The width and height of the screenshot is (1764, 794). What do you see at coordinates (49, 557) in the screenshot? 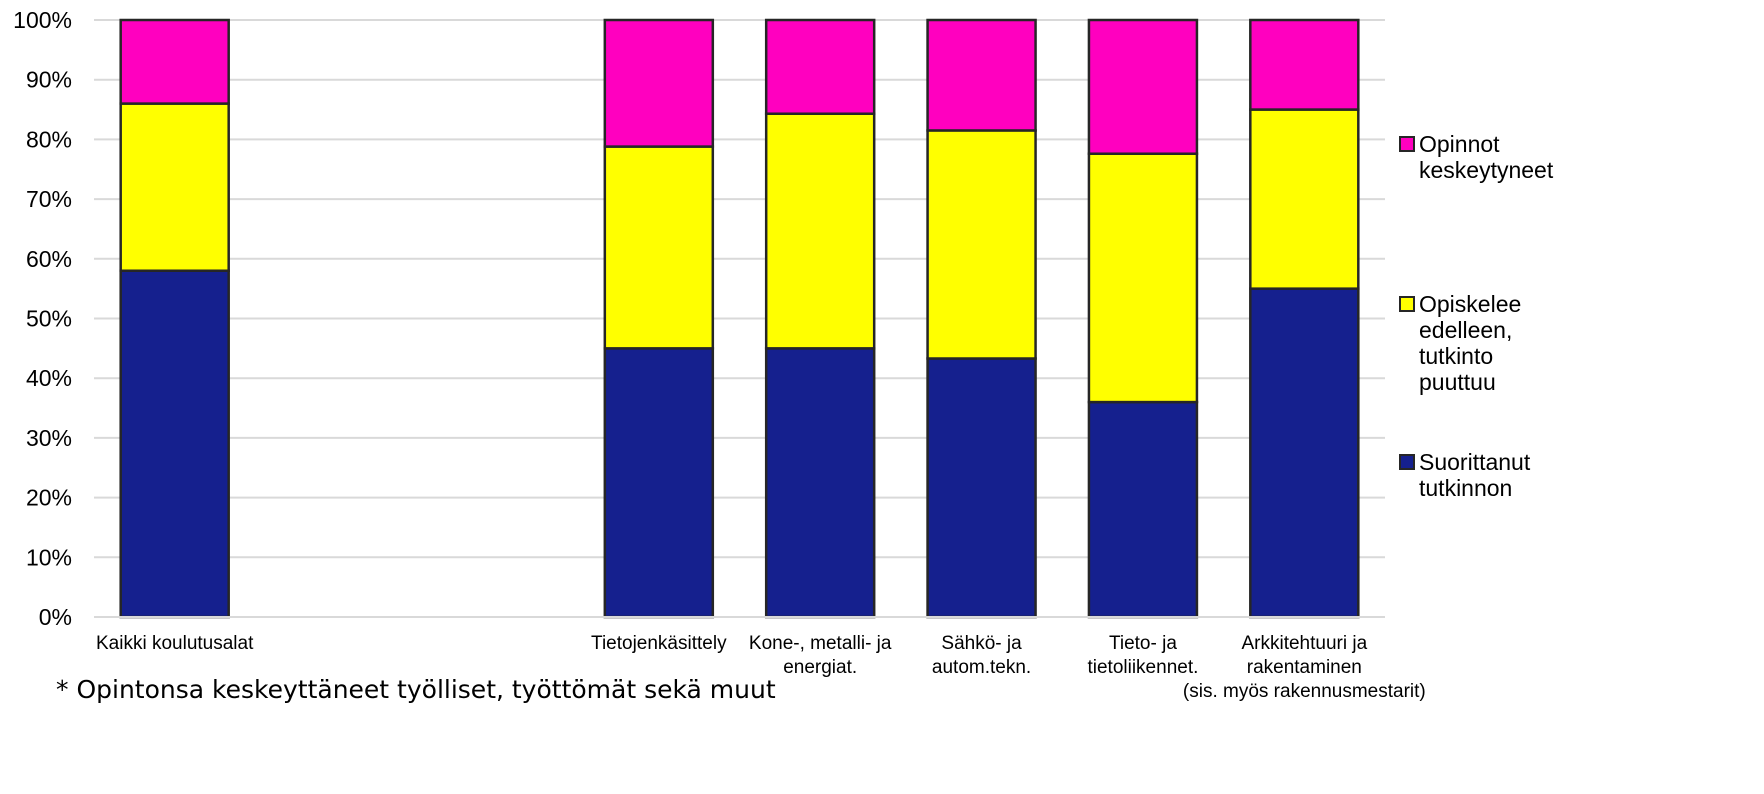
I see `y-tick-label: 10%` at bounding box center [49, 557].